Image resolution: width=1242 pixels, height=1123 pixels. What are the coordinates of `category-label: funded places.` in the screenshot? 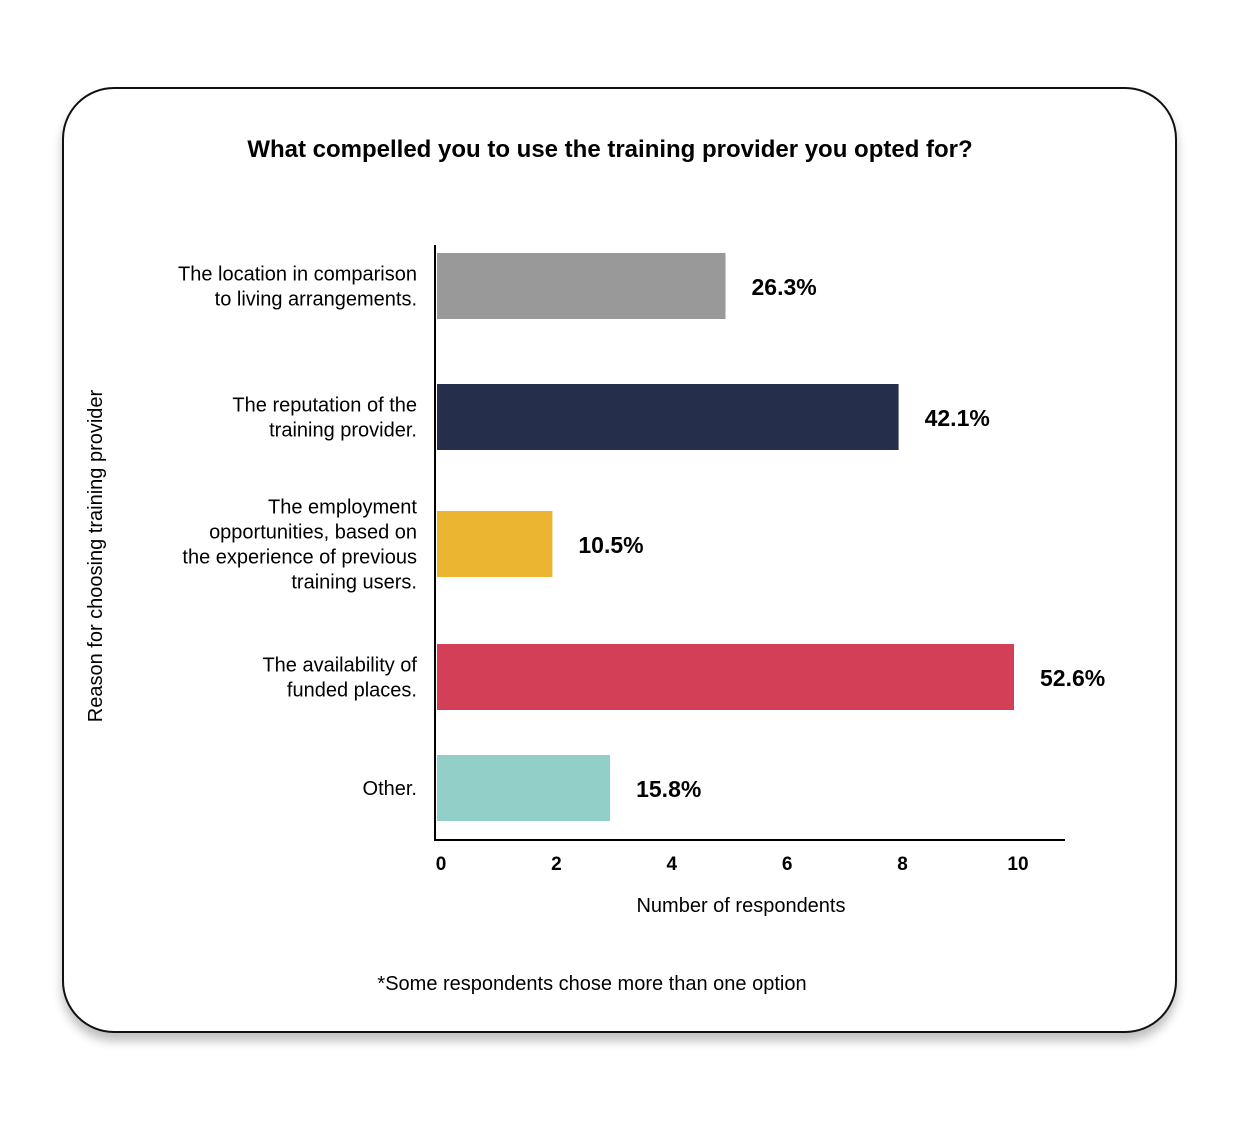 It's located at (352, 691).